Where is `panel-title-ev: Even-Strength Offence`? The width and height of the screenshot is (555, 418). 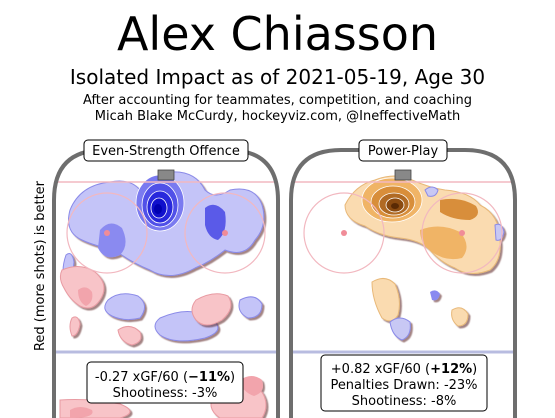
panel-title-ev: Even-Strength Offence is located at coordinates (166, 151).